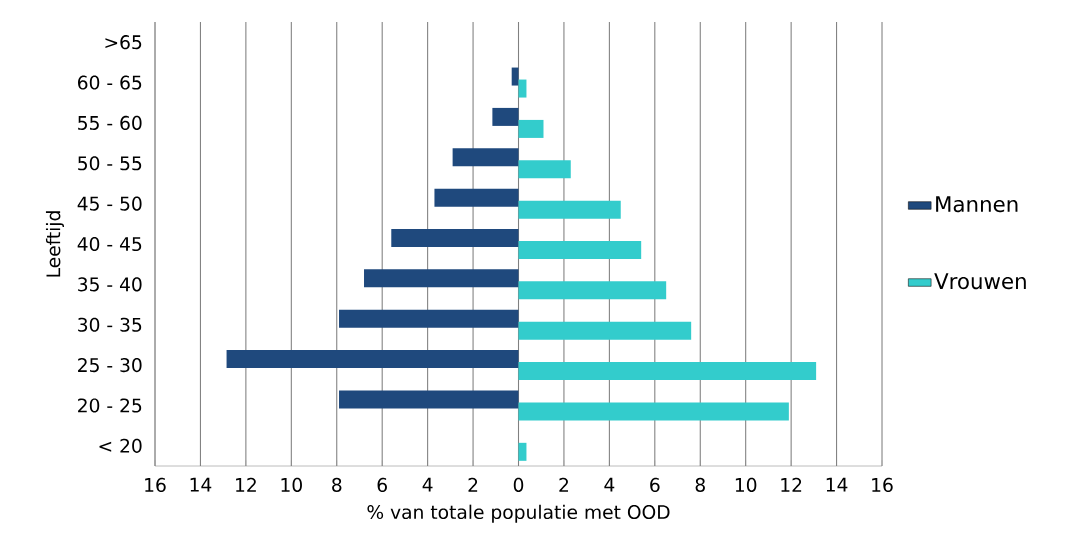 The width and height of the screenshot is (1088, 547). What do you see at coordinates (123, 42) in the screenshot?
I see `y-tick-label: >65` at bounding box center [123, 42].